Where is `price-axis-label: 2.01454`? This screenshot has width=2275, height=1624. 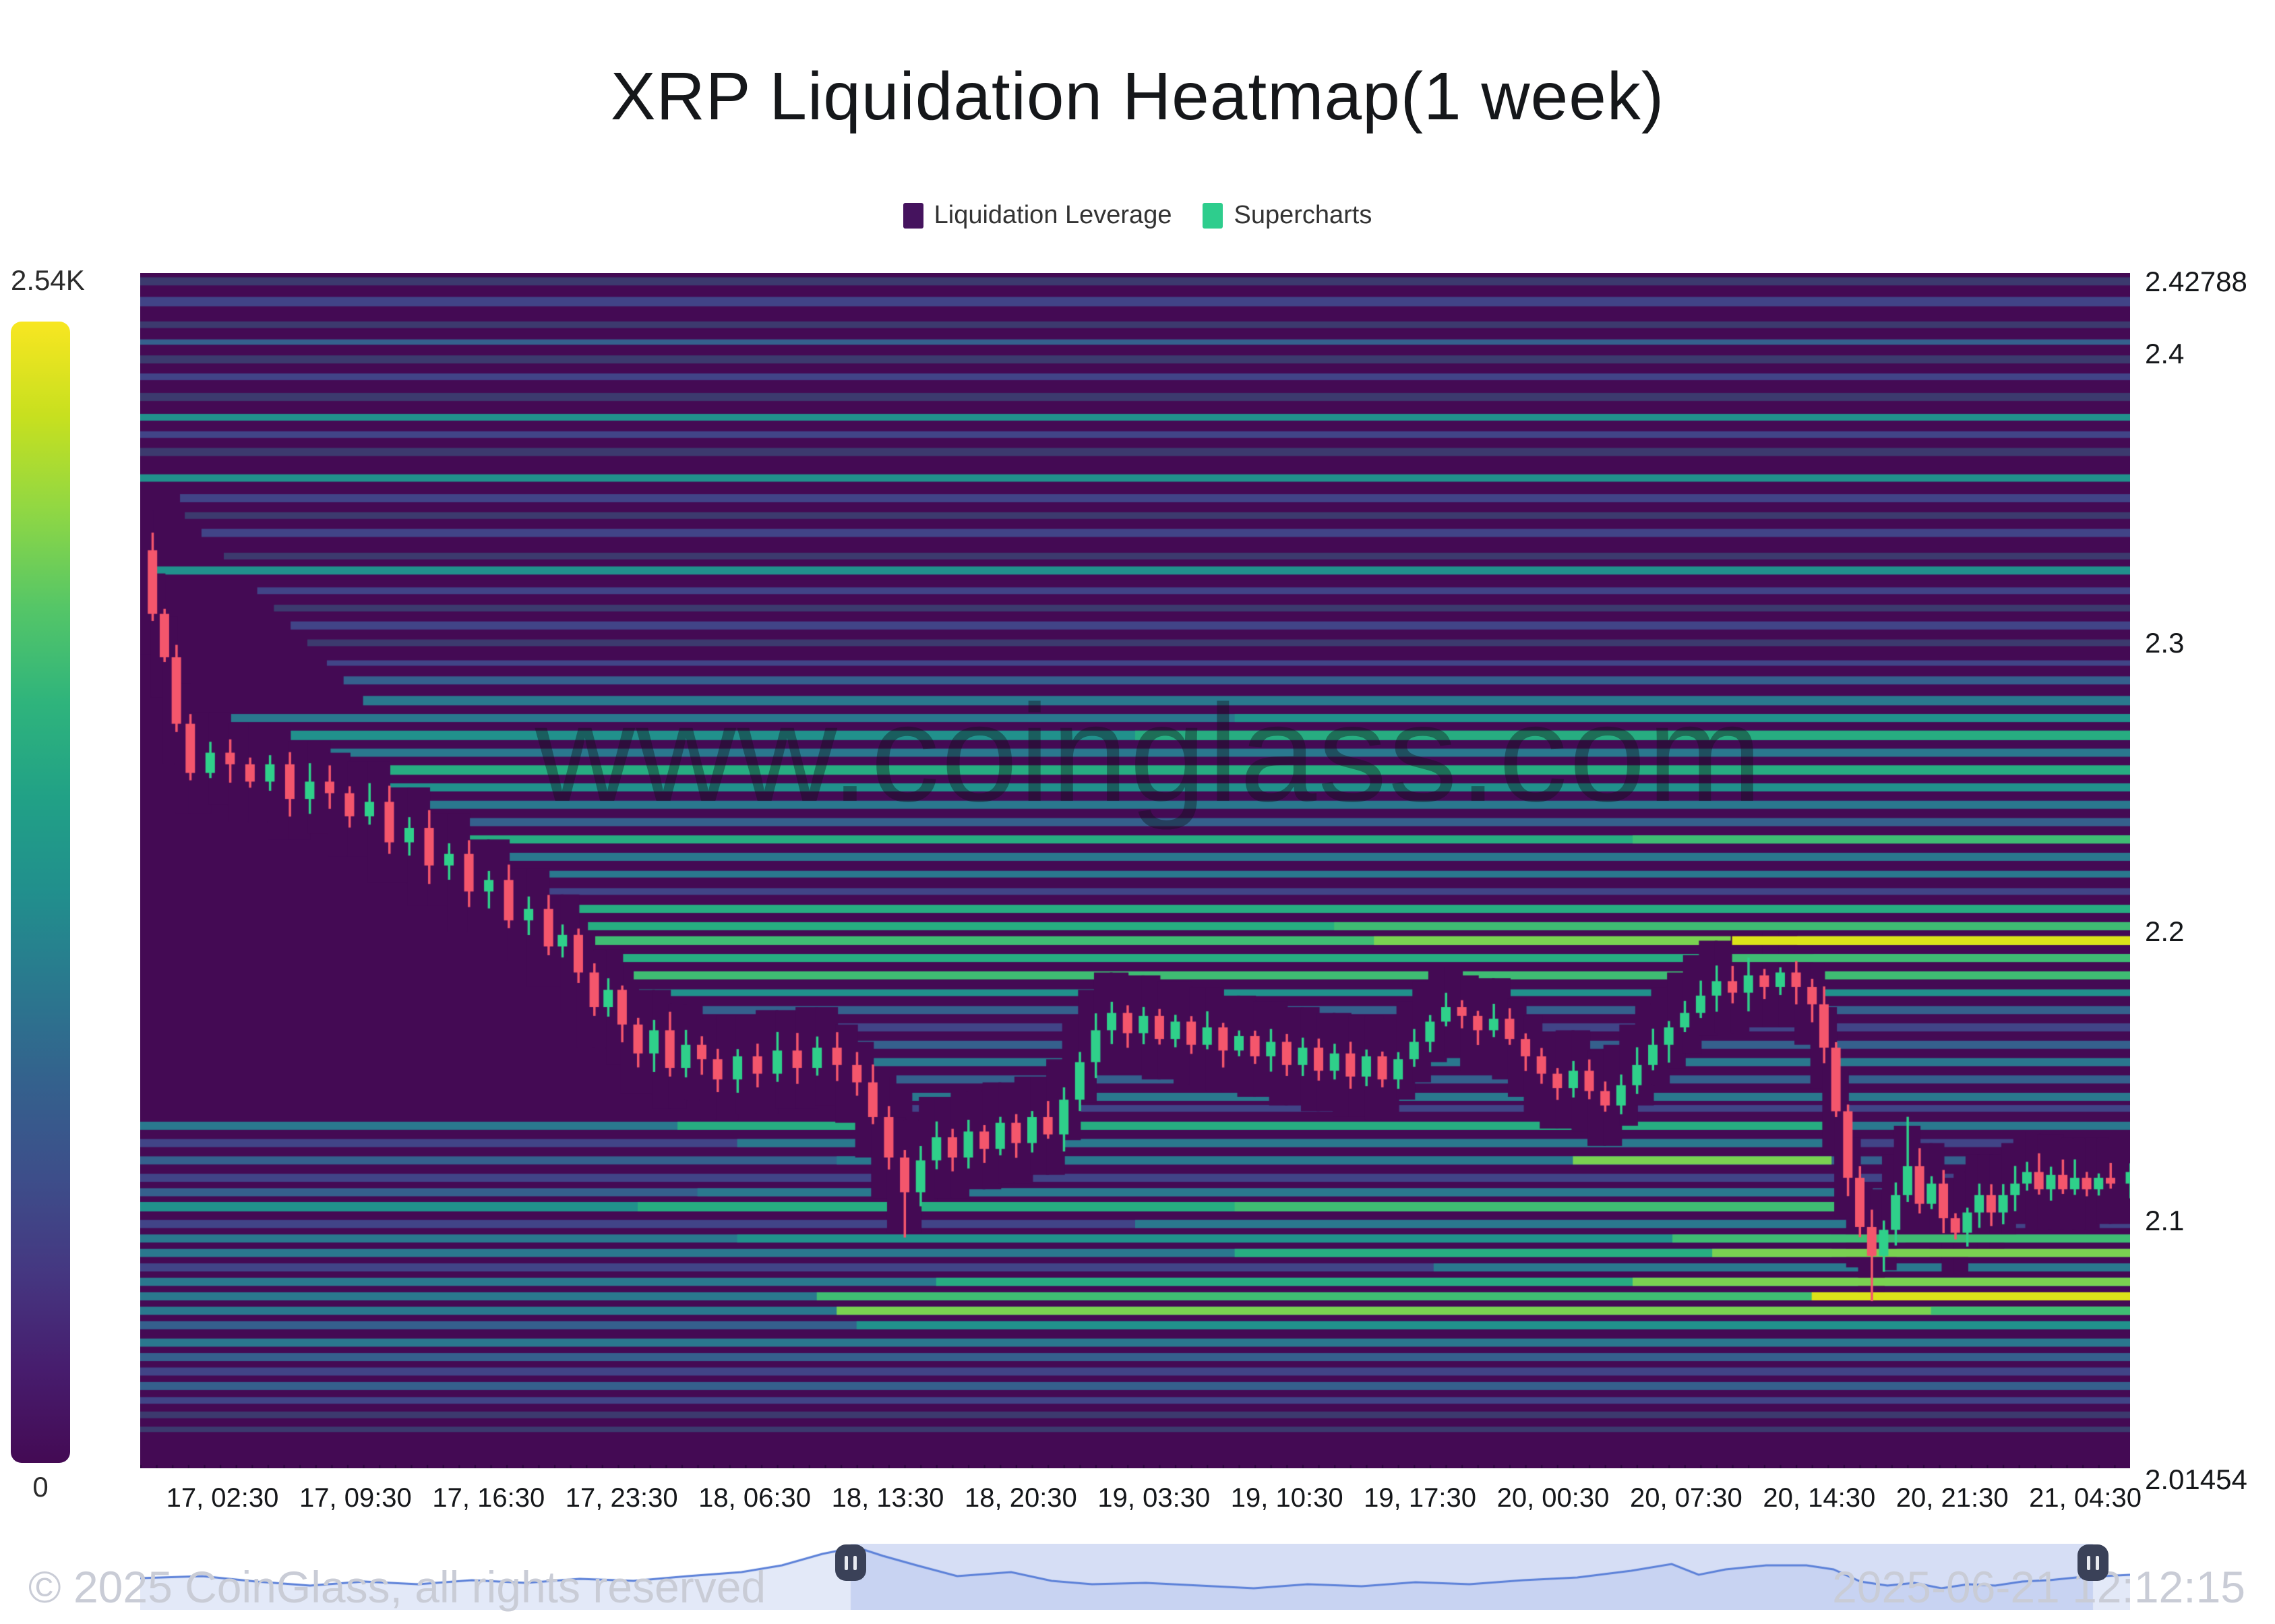 price-axis-label: 2.01454 is located at coordinates (2196, 1479).